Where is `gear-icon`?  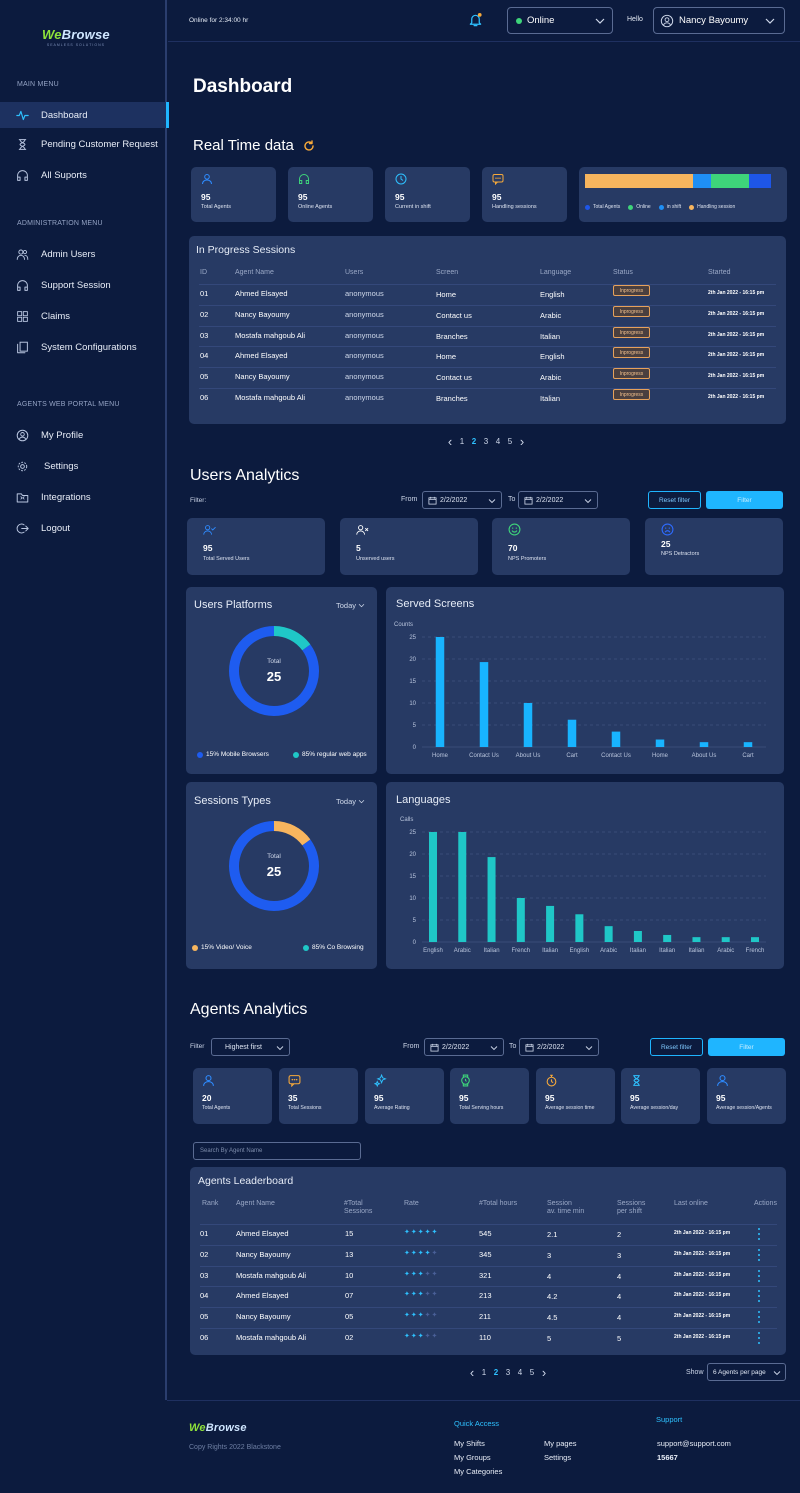
gear-icon is located at coordinates (22, 466).